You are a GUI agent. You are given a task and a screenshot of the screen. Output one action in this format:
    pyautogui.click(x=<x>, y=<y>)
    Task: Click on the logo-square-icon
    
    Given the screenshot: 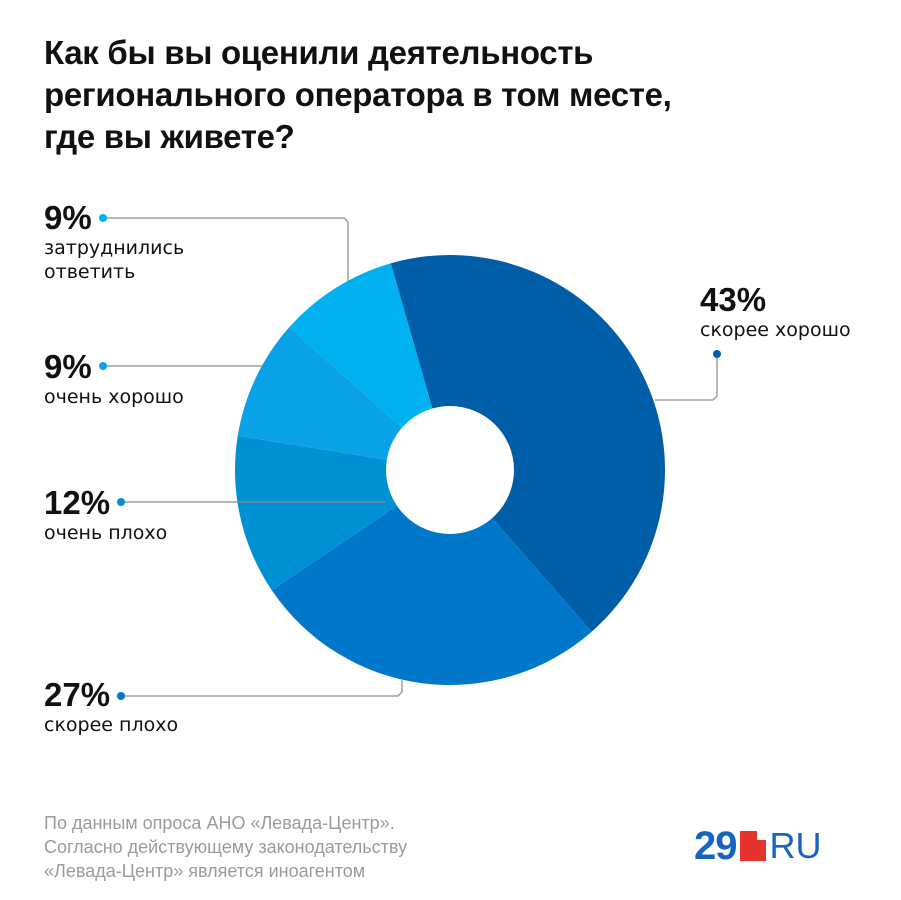 What is the action you would take?
    pyautogui.click(x=752, y=846)
    